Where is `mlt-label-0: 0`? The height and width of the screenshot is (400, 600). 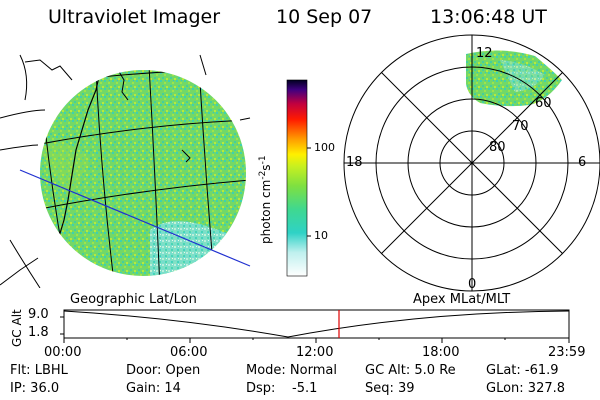 mlt-label-0: 0 is located at coordinates (472, 284).